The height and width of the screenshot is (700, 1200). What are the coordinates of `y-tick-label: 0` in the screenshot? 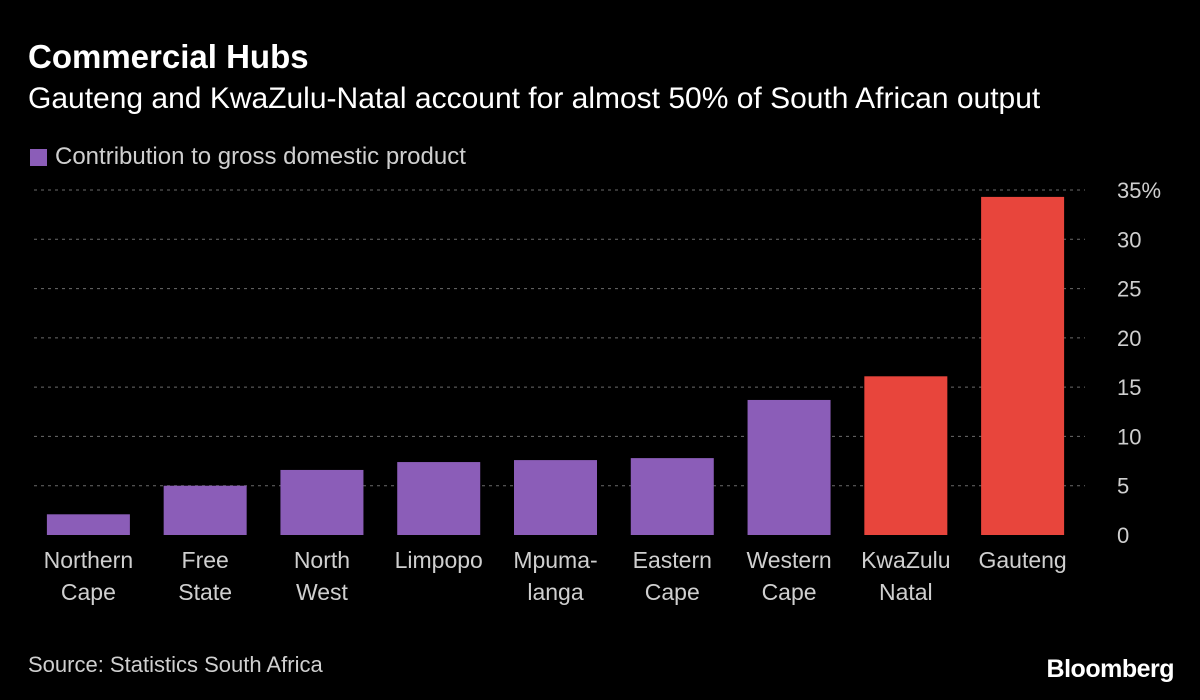 It's located at (1123, 535).